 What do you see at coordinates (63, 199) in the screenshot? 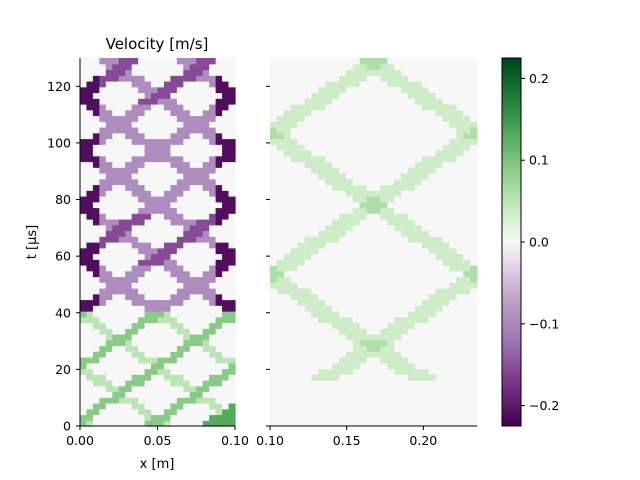
I see `y-tick-label: 80` at bounding box center [63, 199].